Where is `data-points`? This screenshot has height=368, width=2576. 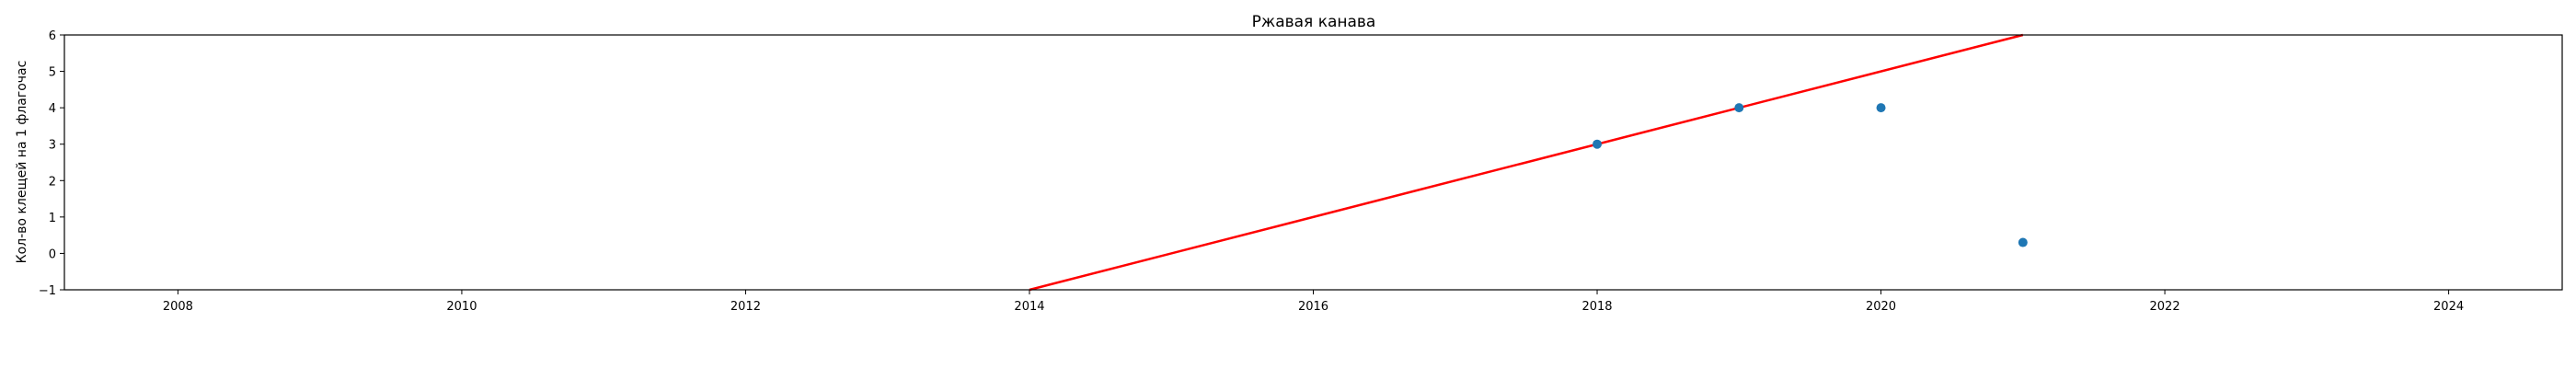 data-points is located at coordinates (1810, 175).